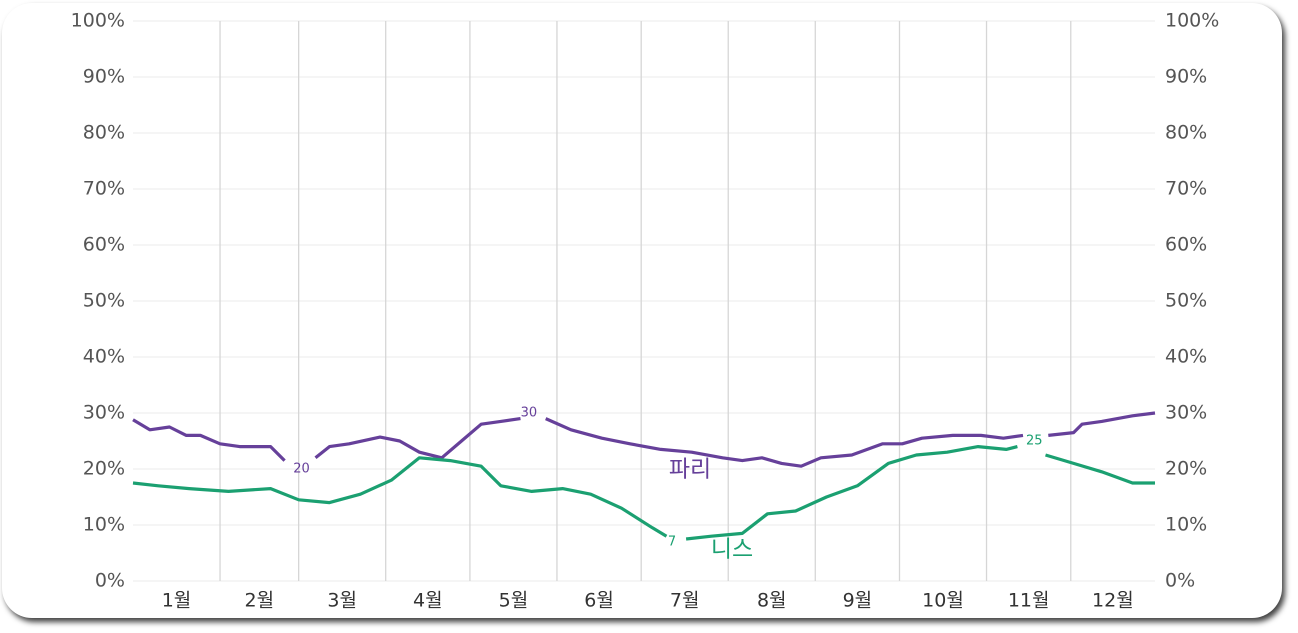  What do you see at coordinates (98, 21) in the screenshot?
I see `y-tick-label: 100%` at bounding box center [98, 21].